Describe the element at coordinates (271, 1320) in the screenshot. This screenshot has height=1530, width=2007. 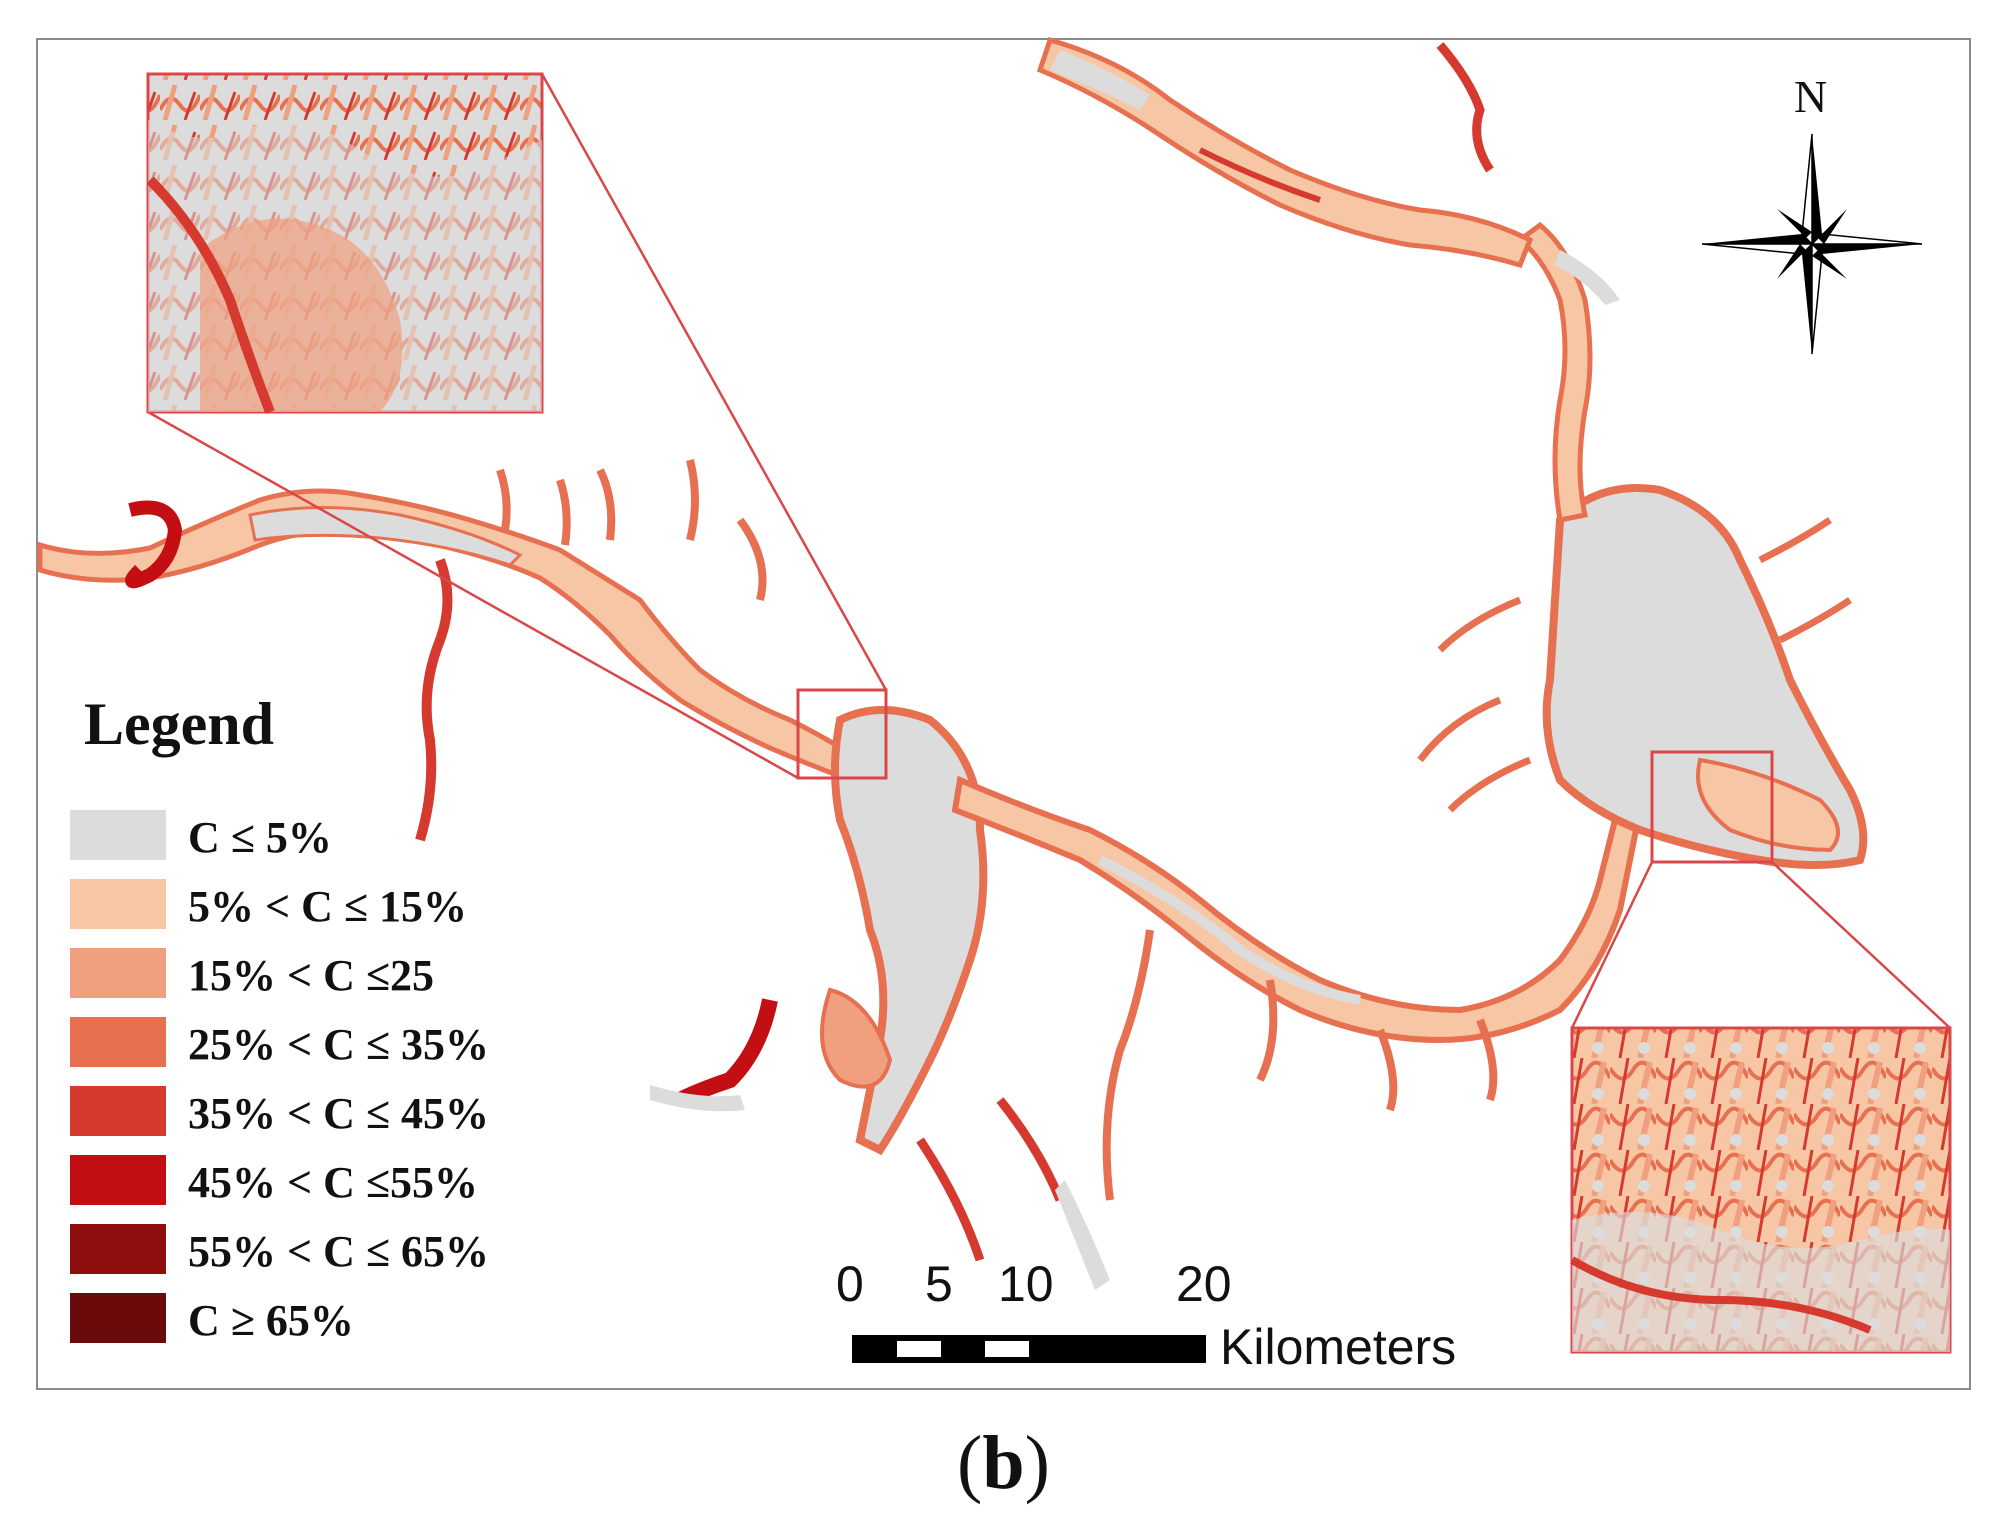
I see `legend-label: C ≥ 65%` at that location.